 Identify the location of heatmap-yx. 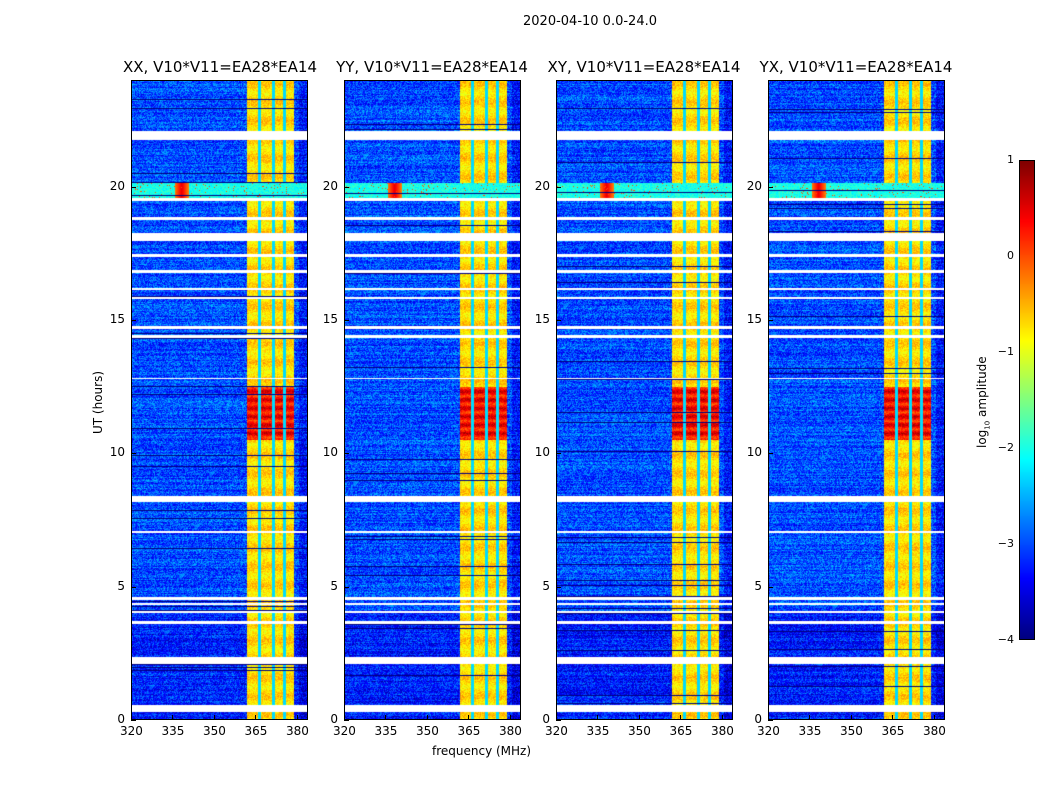
(856, 400).